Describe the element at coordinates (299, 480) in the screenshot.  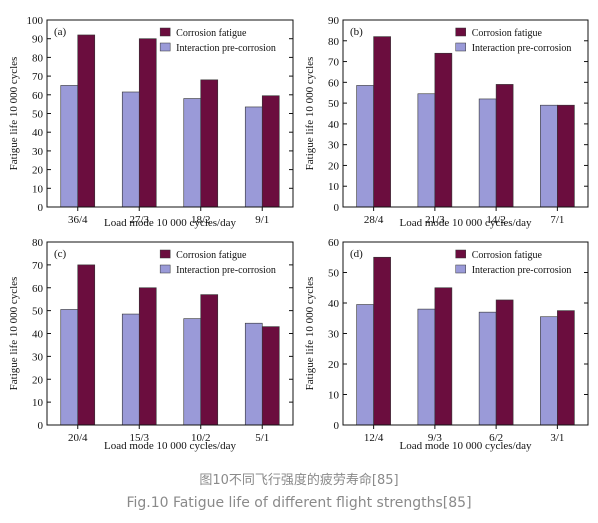
I see `figure-caption-chinese: 图10不同飞行强度的疲劳寿命[85]` at that location.